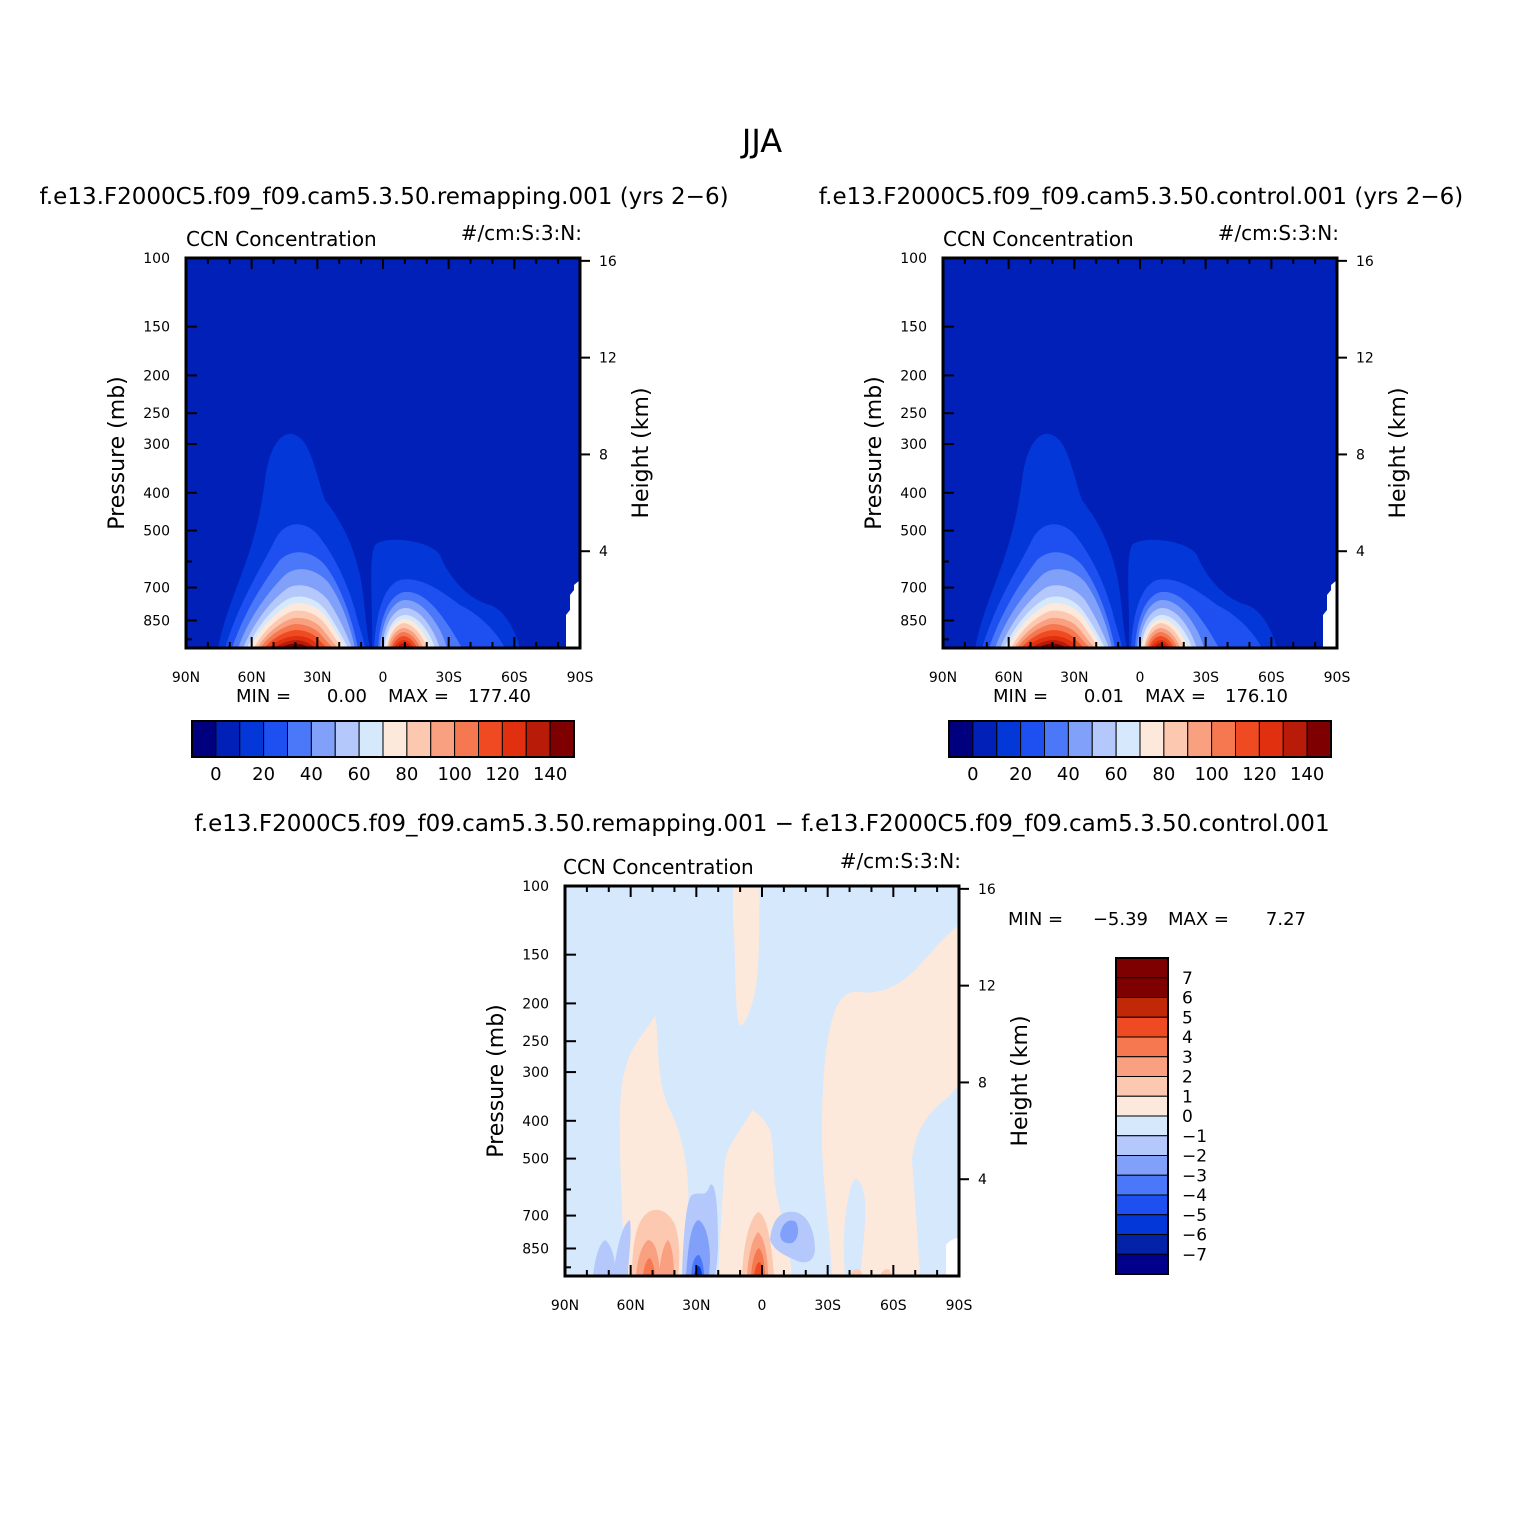 Image resolution: width=1524 pixels, height=1524 pixels. I want to click on colorbar-label: −4, so click(1194, 1196).